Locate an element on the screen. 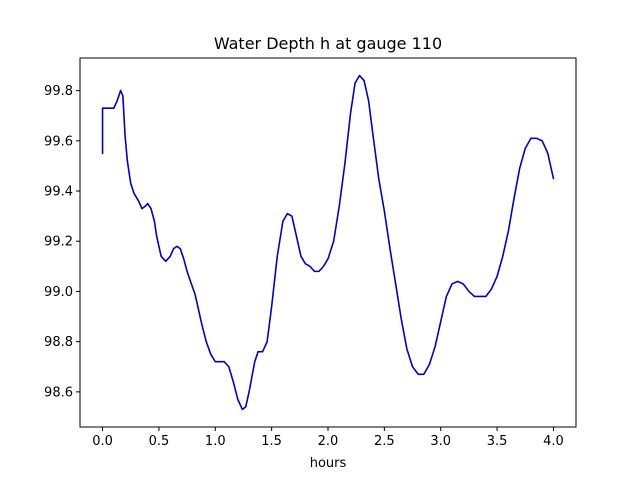 The height and width of the screenshot is (480, 640). x-tick-label: 0.5 is located at coordinates (159, 441).